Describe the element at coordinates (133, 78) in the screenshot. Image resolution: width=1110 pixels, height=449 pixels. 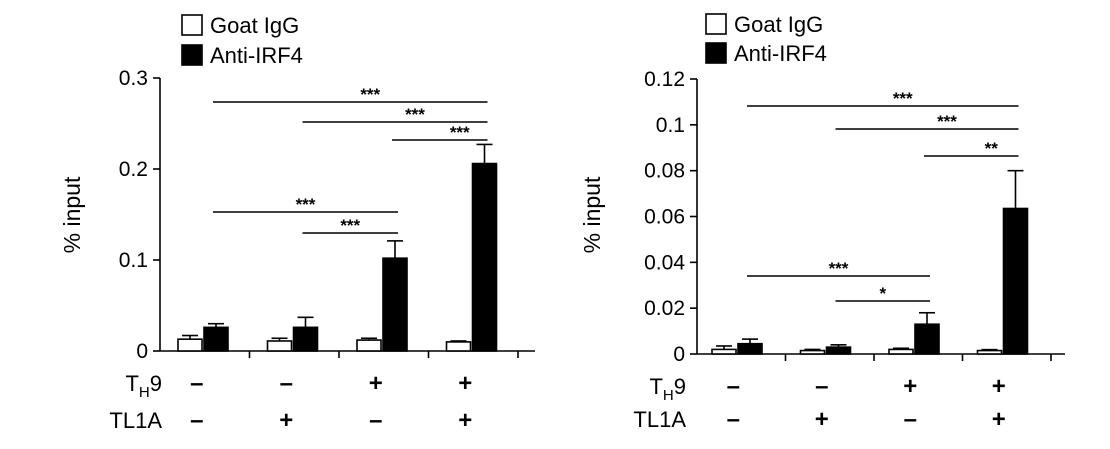
I see `y-tick-label: 0.3` at that location.